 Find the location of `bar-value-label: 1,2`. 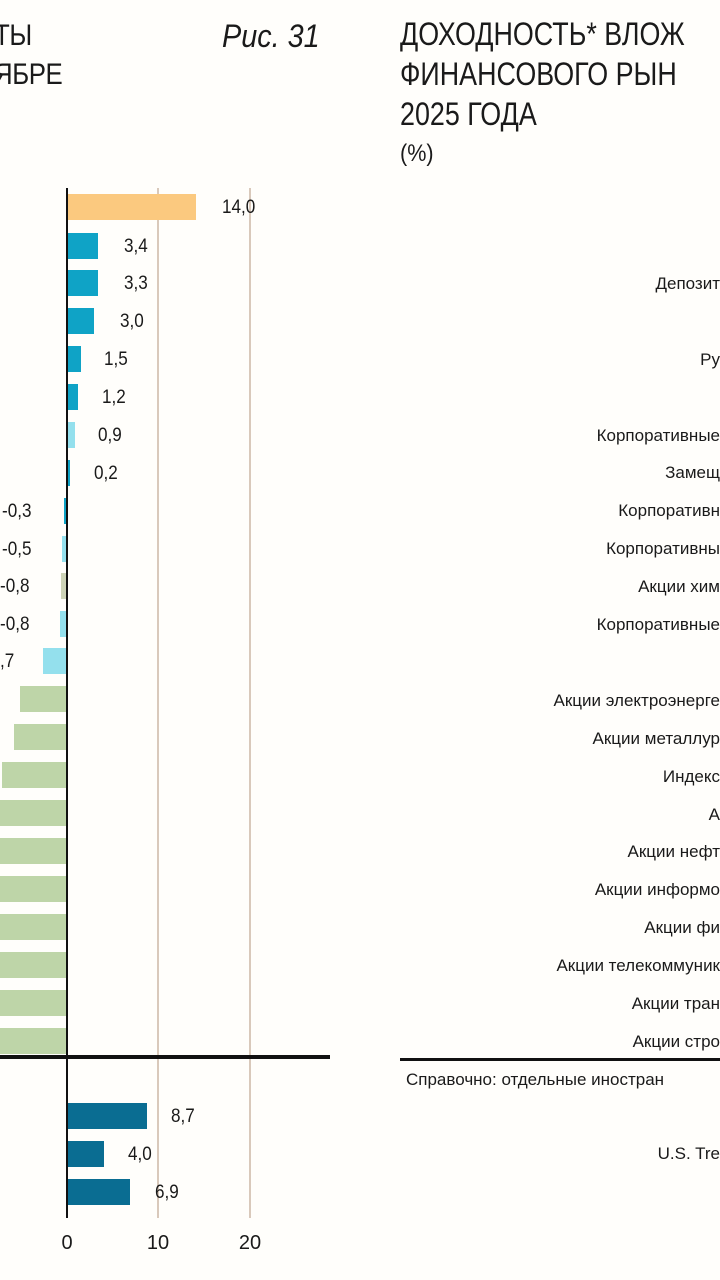

bar-value-label: 1,2 is located at coordinates (114, 397).